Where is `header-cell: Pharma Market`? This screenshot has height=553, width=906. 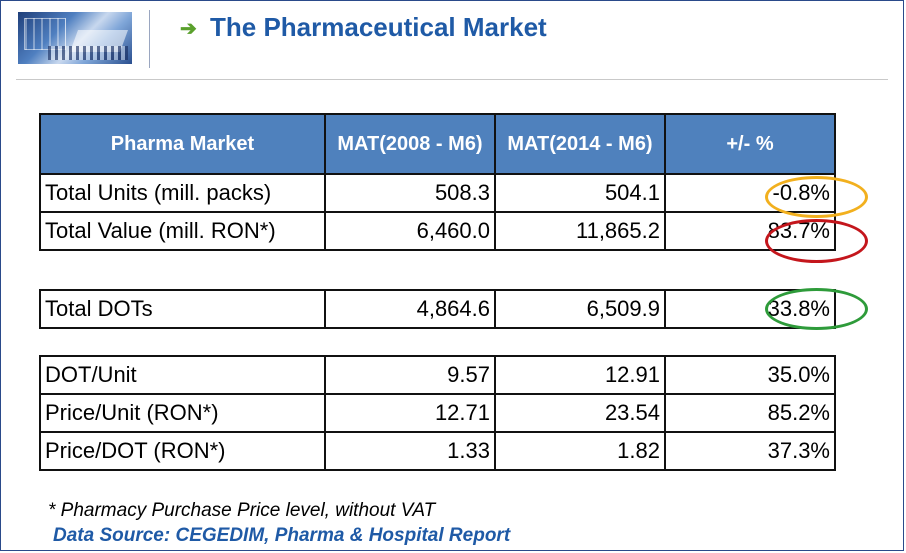 header-cell: Pharma Market is located at coordinates (182, 144).